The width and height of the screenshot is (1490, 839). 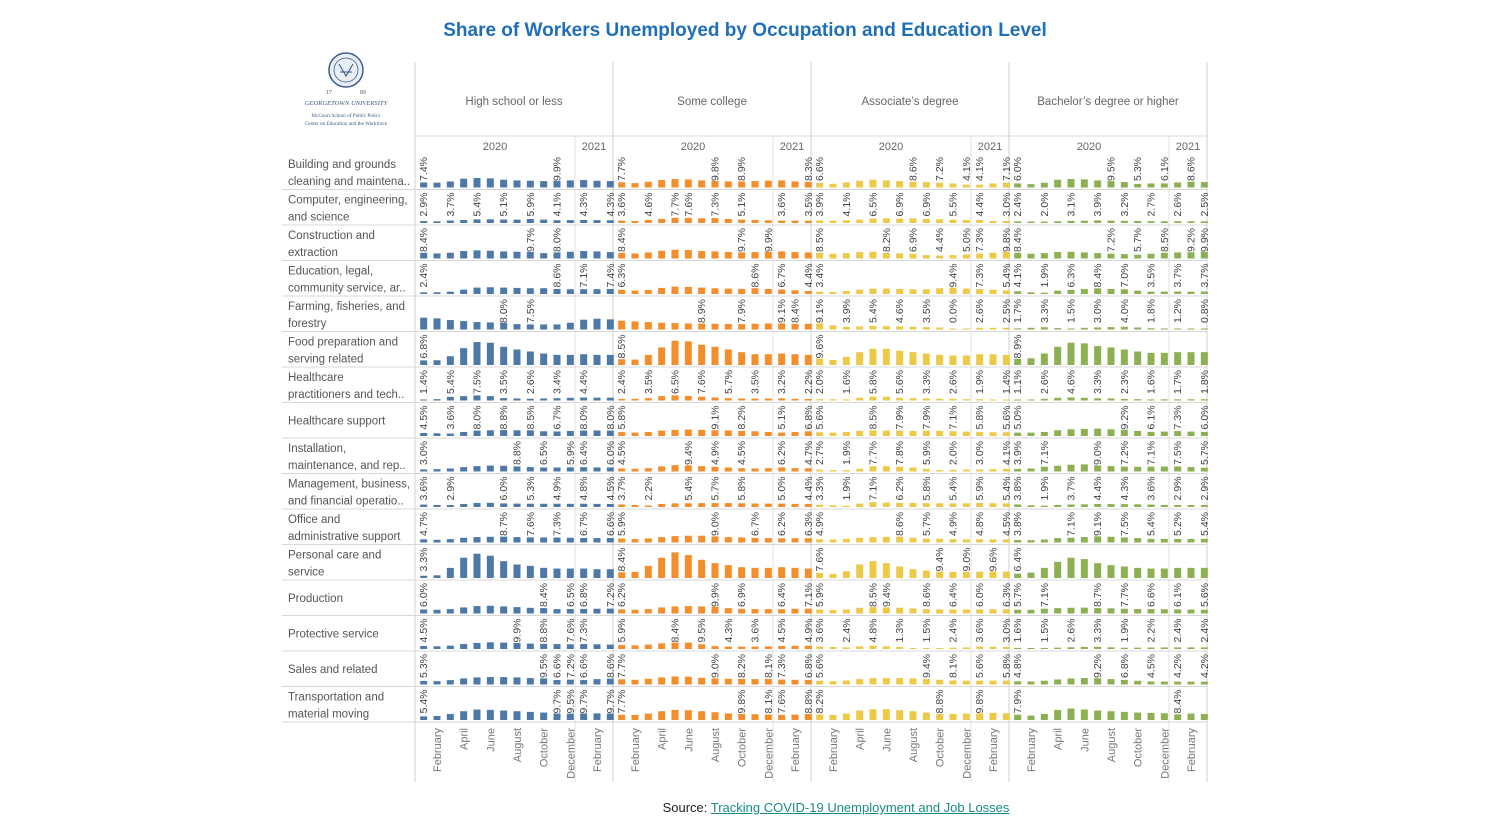 What do you see at coordinates (314, 520) in the screenshot?
I see `occupation-label: Office and` at bounding box center [314, 520].